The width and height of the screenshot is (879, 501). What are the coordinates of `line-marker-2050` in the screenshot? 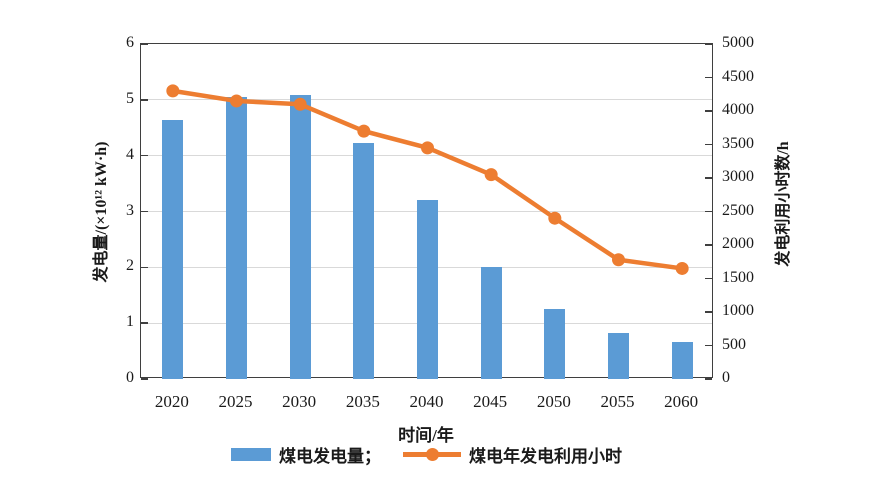 It's located at (555, 218).